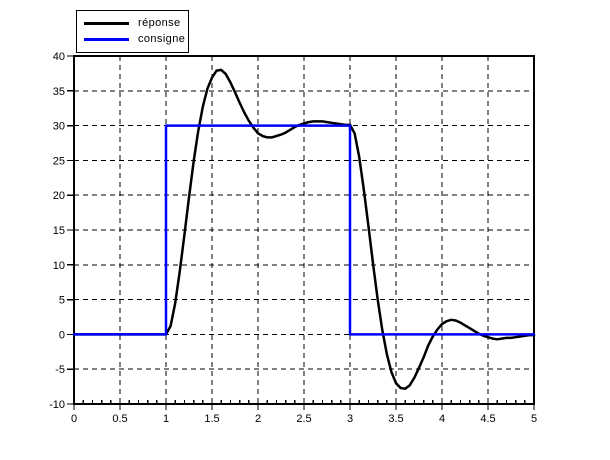 The width and height of the screenshot is (610, 460). I want to click on legend-line-sample-consigne, so click(106, 39).